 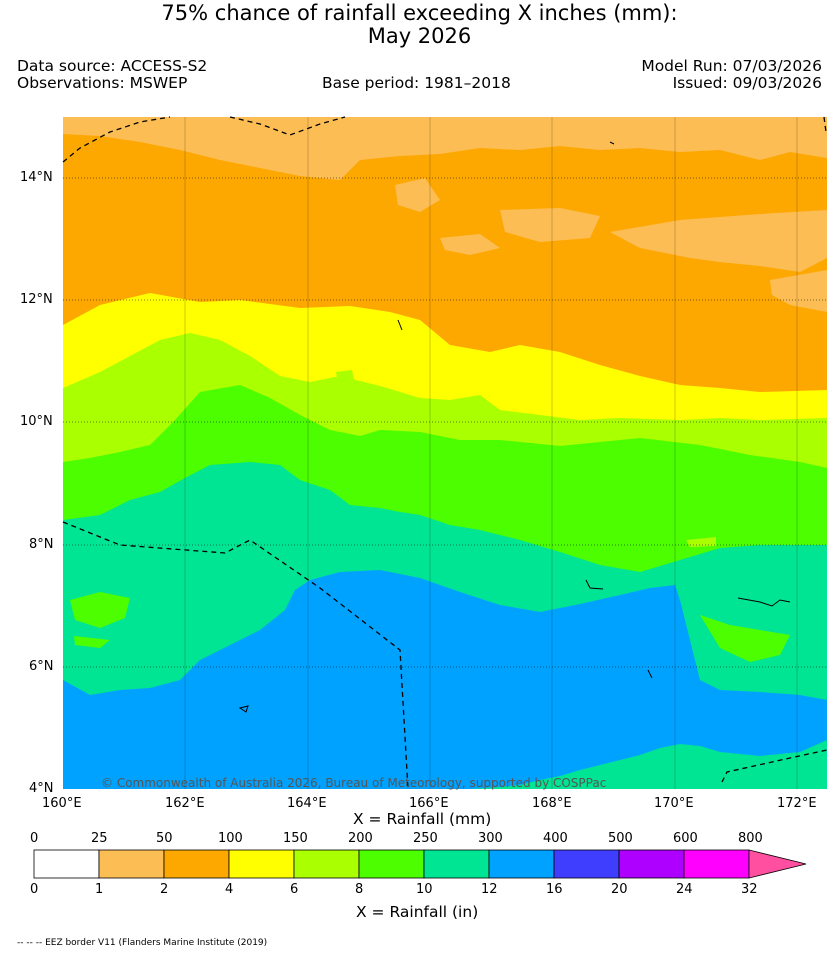 What do you see at coordinates (425, 838) in the screenshot?
I see `colorbar-mm-label-250: 250` at bounding box center [425, 838].